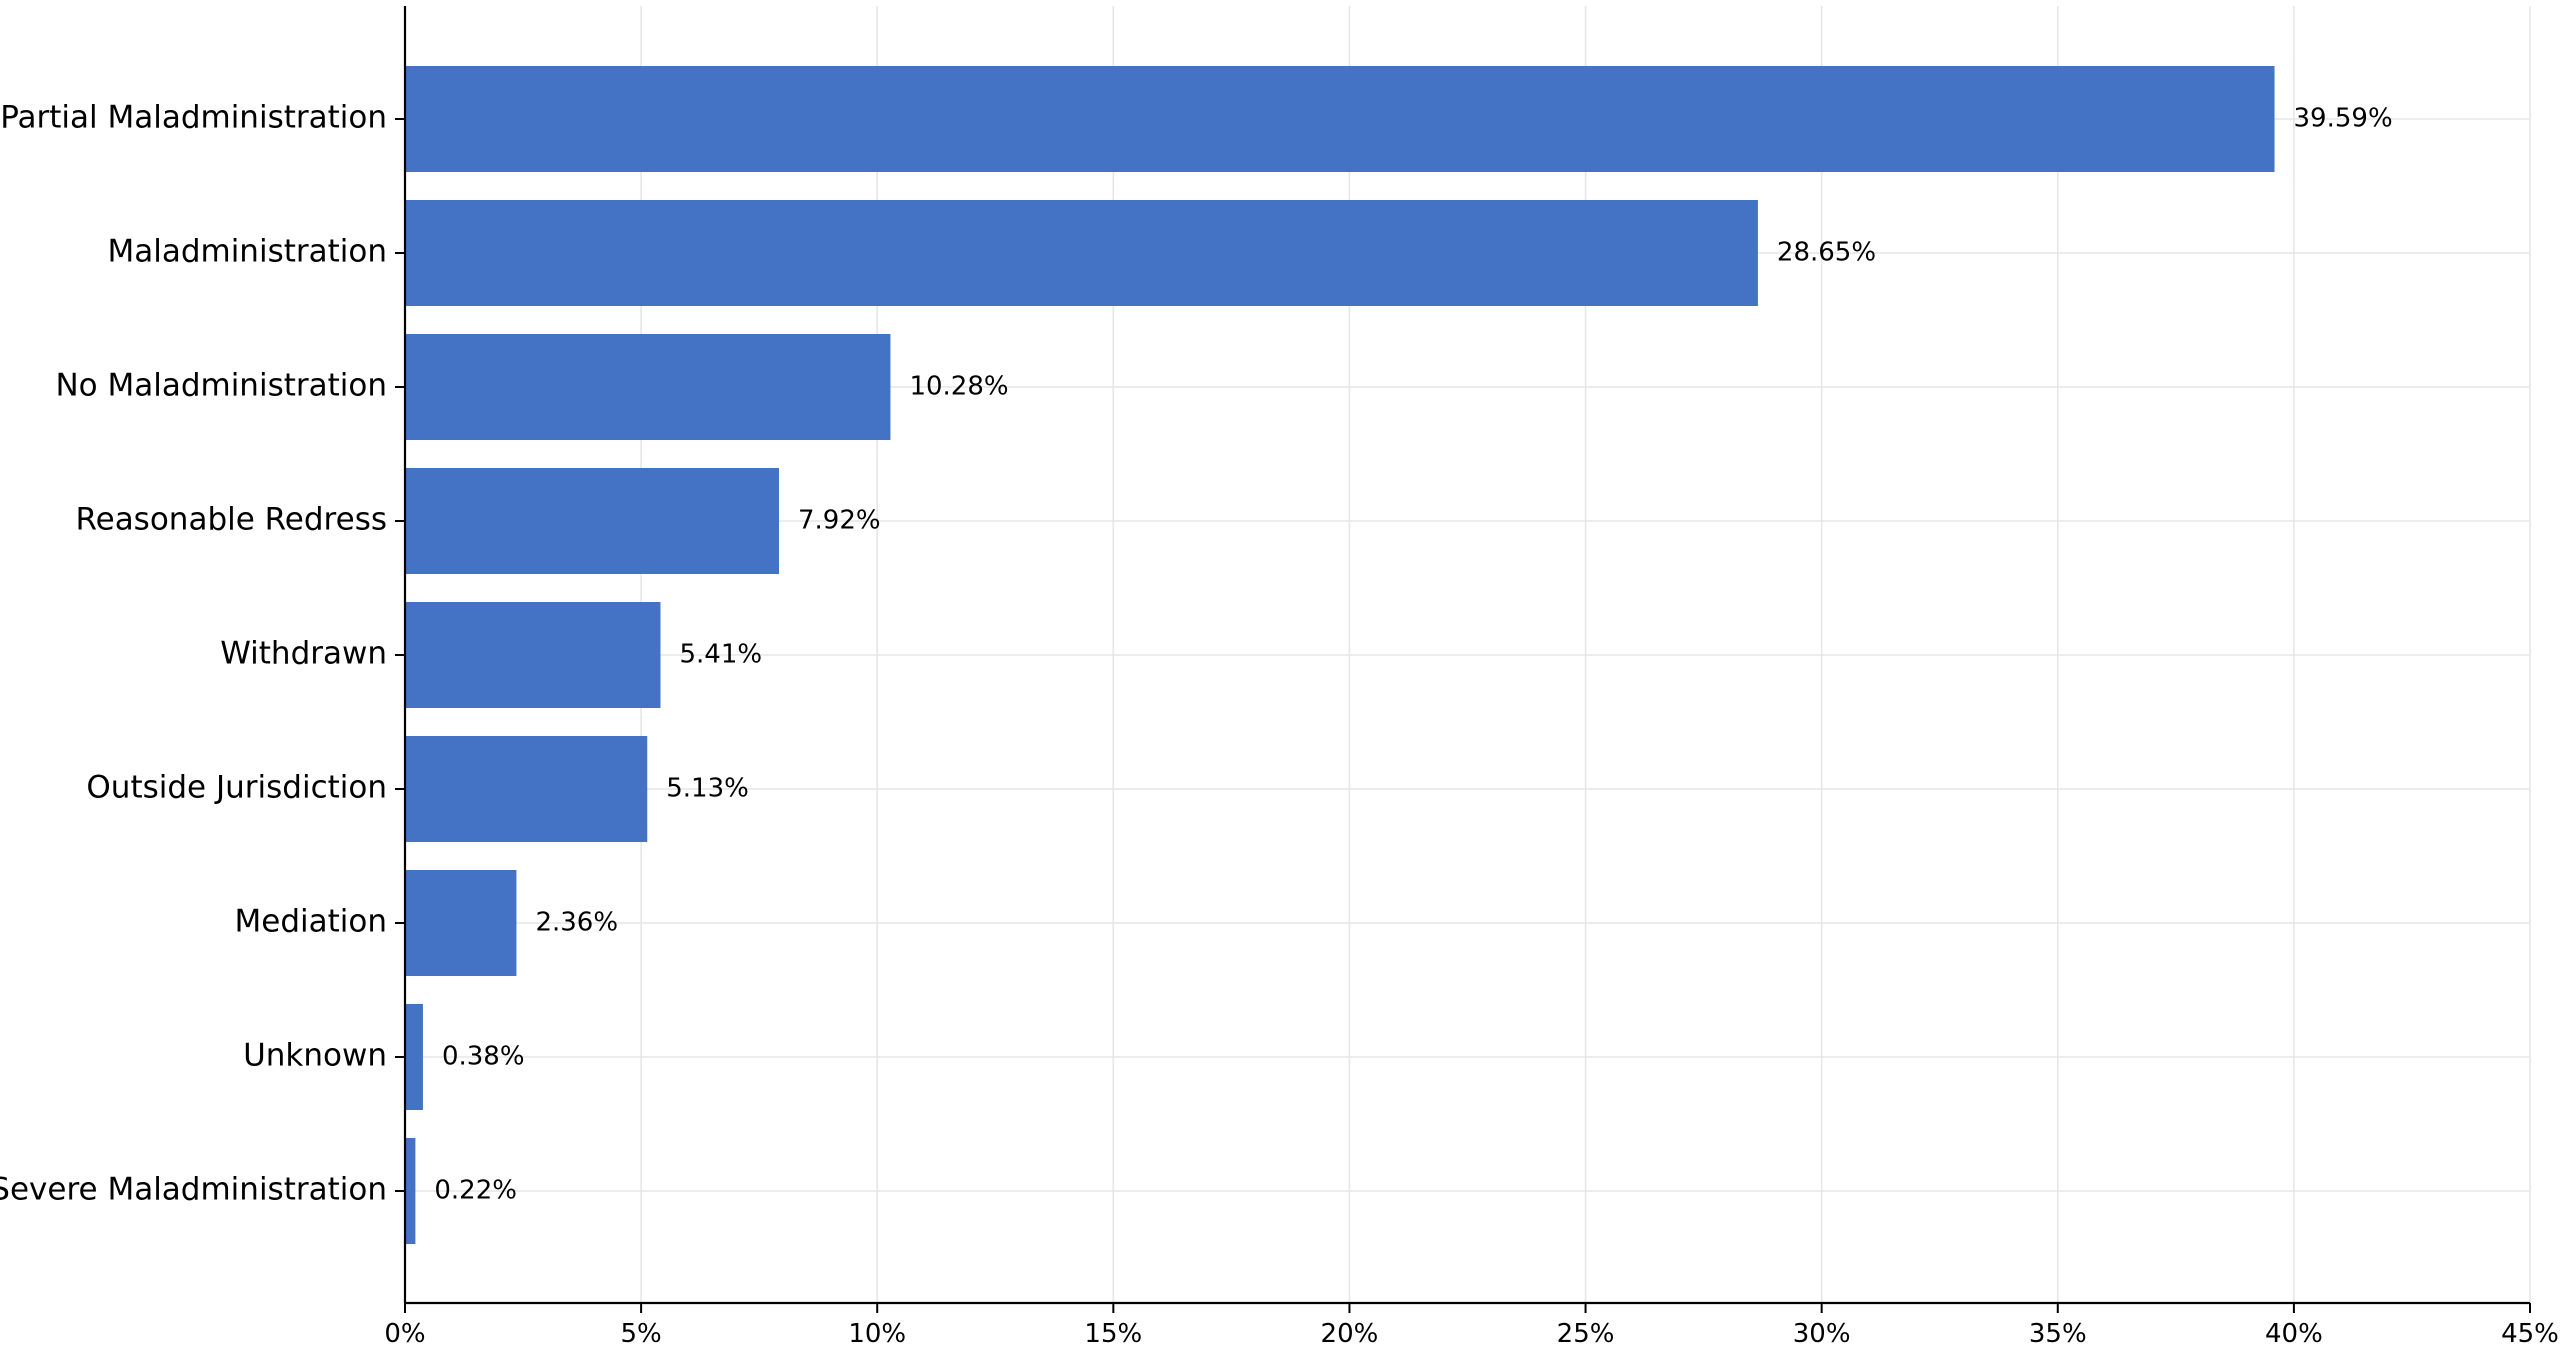 The image size is (2560, 1347). I want to click on y-tick-label: Severe Maladministration, so click(193, 1190).